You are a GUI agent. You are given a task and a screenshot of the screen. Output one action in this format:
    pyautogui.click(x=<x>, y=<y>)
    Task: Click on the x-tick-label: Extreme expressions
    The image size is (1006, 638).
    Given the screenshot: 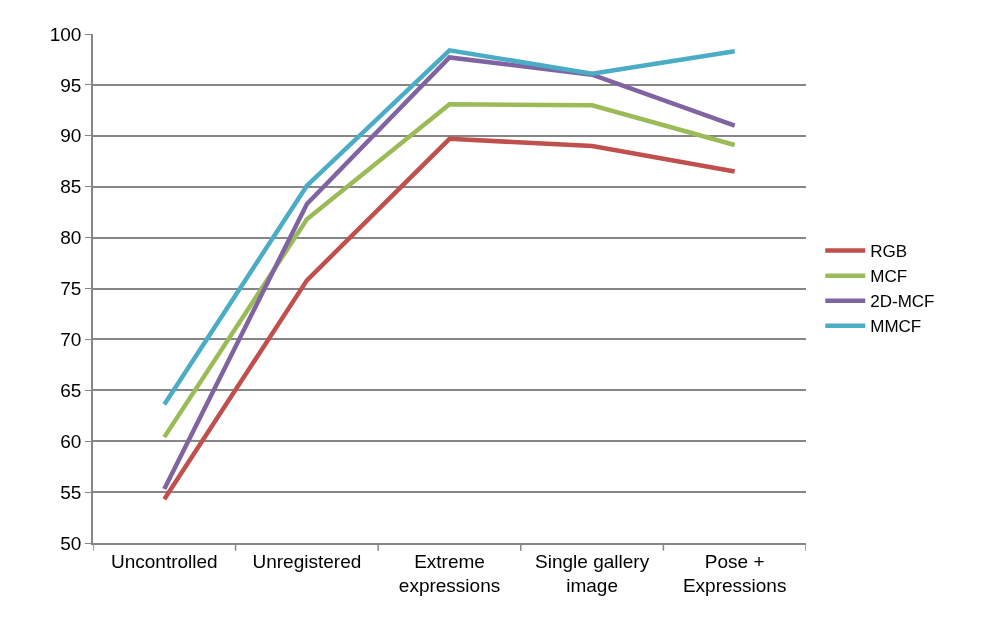 What is the action you would take?
    pyautogui.click(x=449, y=573)
    